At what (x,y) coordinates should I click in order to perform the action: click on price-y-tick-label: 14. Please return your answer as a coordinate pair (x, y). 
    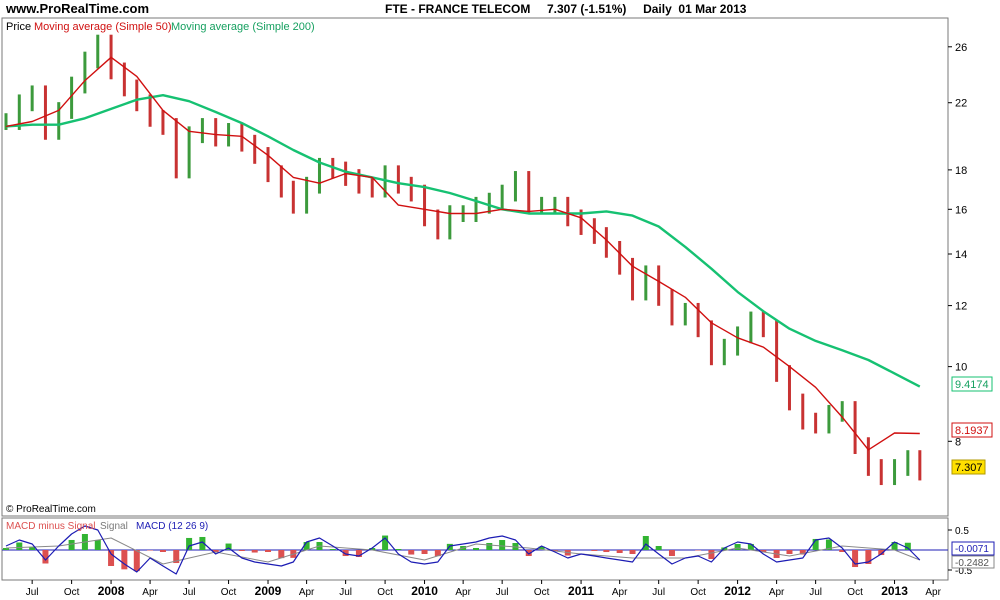
    Looking at the image, I should click on (961, 255).